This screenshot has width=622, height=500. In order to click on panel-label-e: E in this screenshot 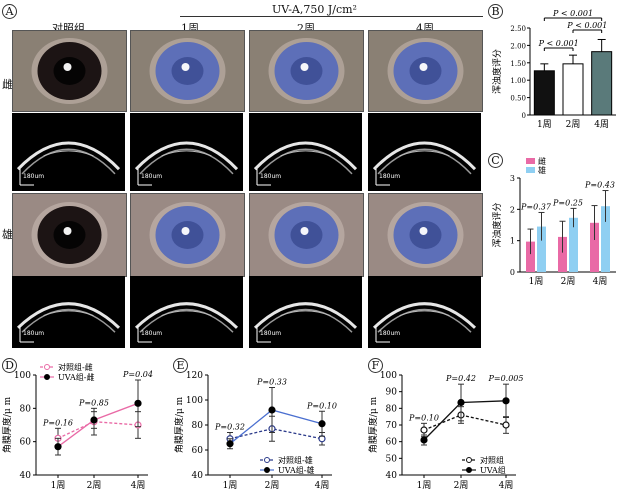, I will do `click(180, 365)`.